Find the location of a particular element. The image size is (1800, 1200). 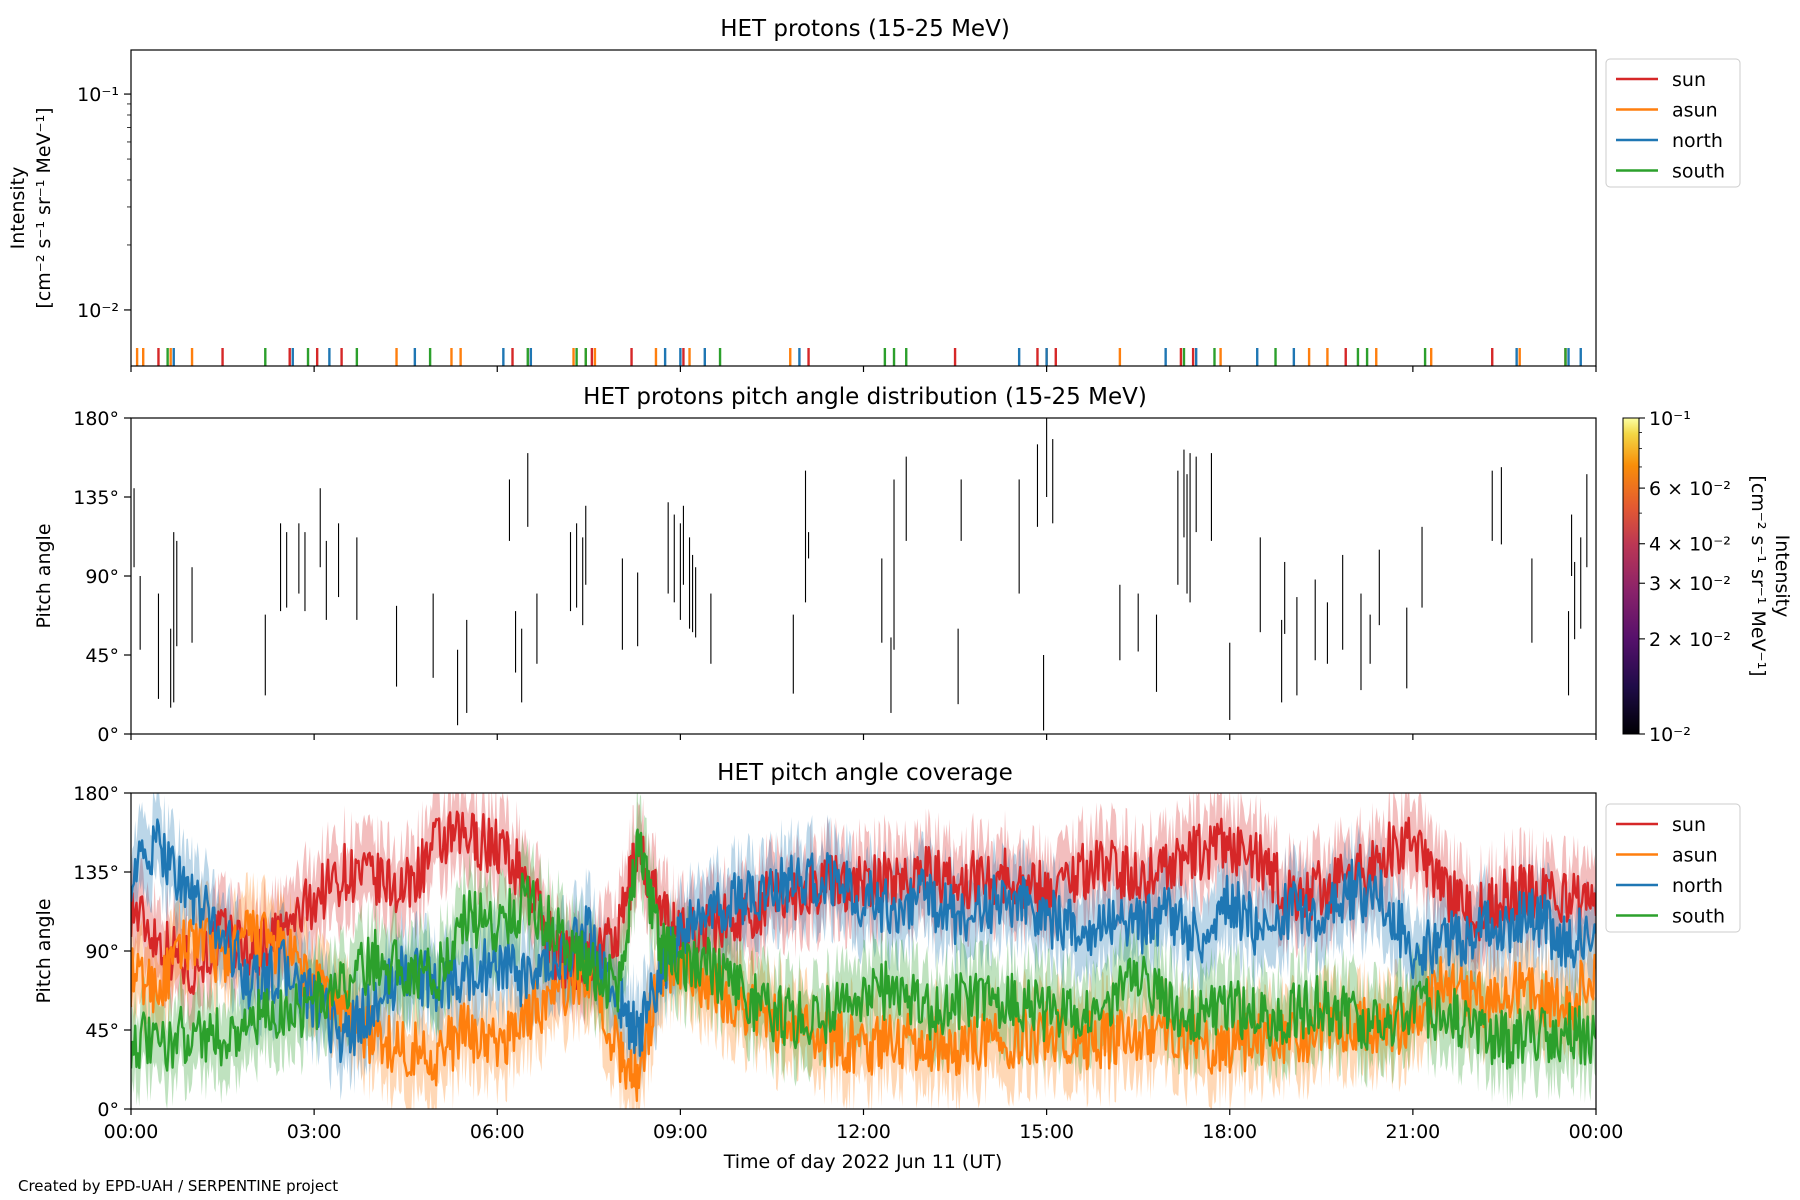

panel3-legend-label-south: south is located at coordinates (1698, 917).